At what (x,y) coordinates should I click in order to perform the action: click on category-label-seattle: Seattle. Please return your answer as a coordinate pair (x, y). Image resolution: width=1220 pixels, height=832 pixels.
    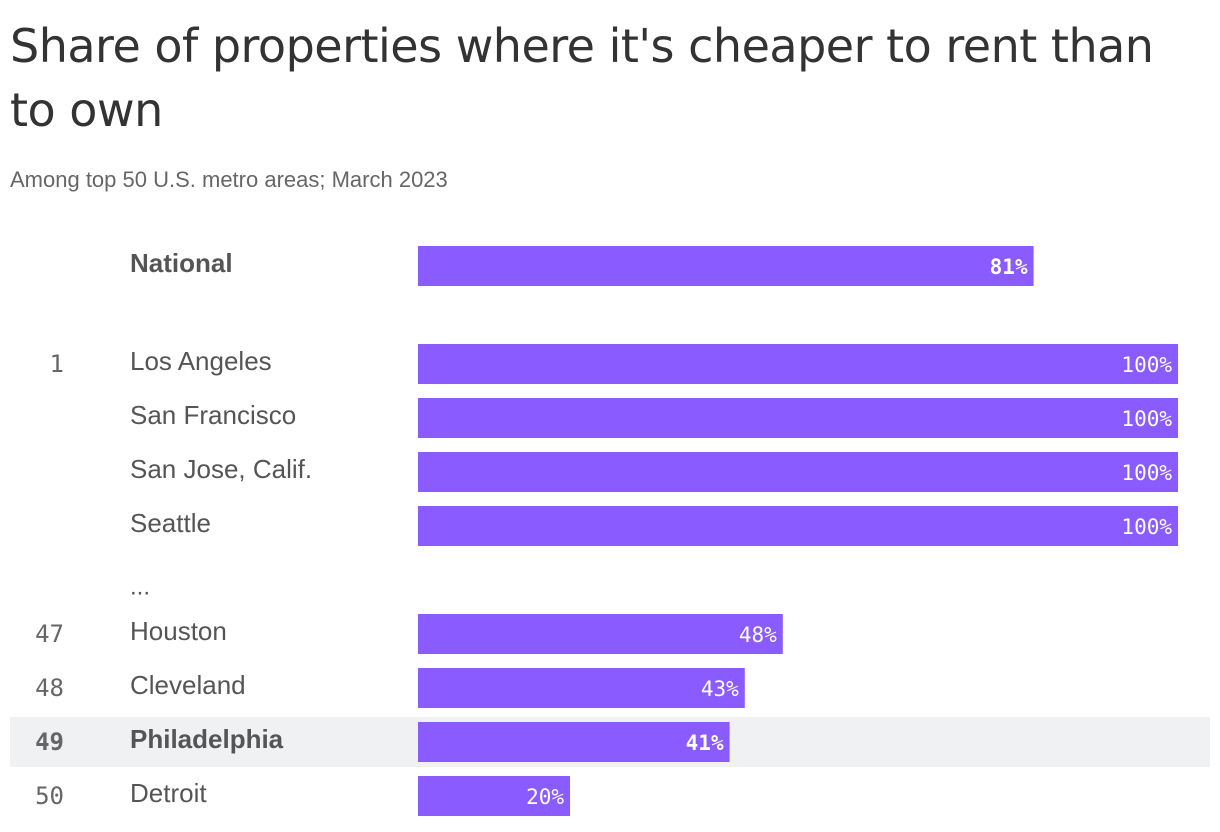
    Looking at the image, I should click on (170, 523).